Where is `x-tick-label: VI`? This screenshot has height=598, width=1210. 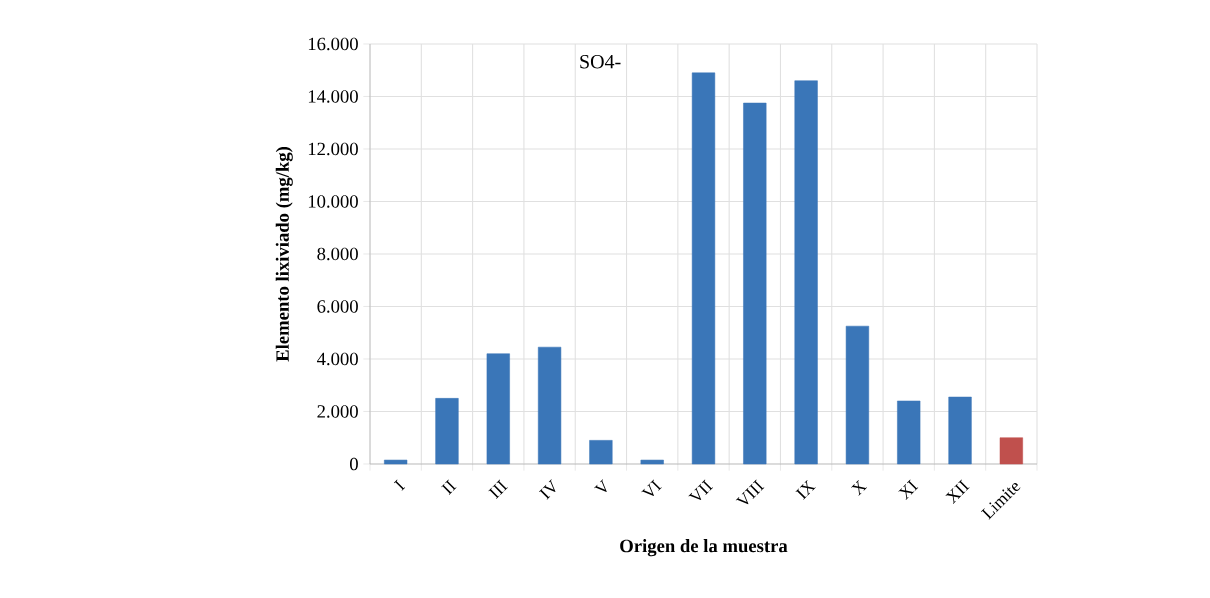 x-tick-label: VI is located at coordinates (651, 488).